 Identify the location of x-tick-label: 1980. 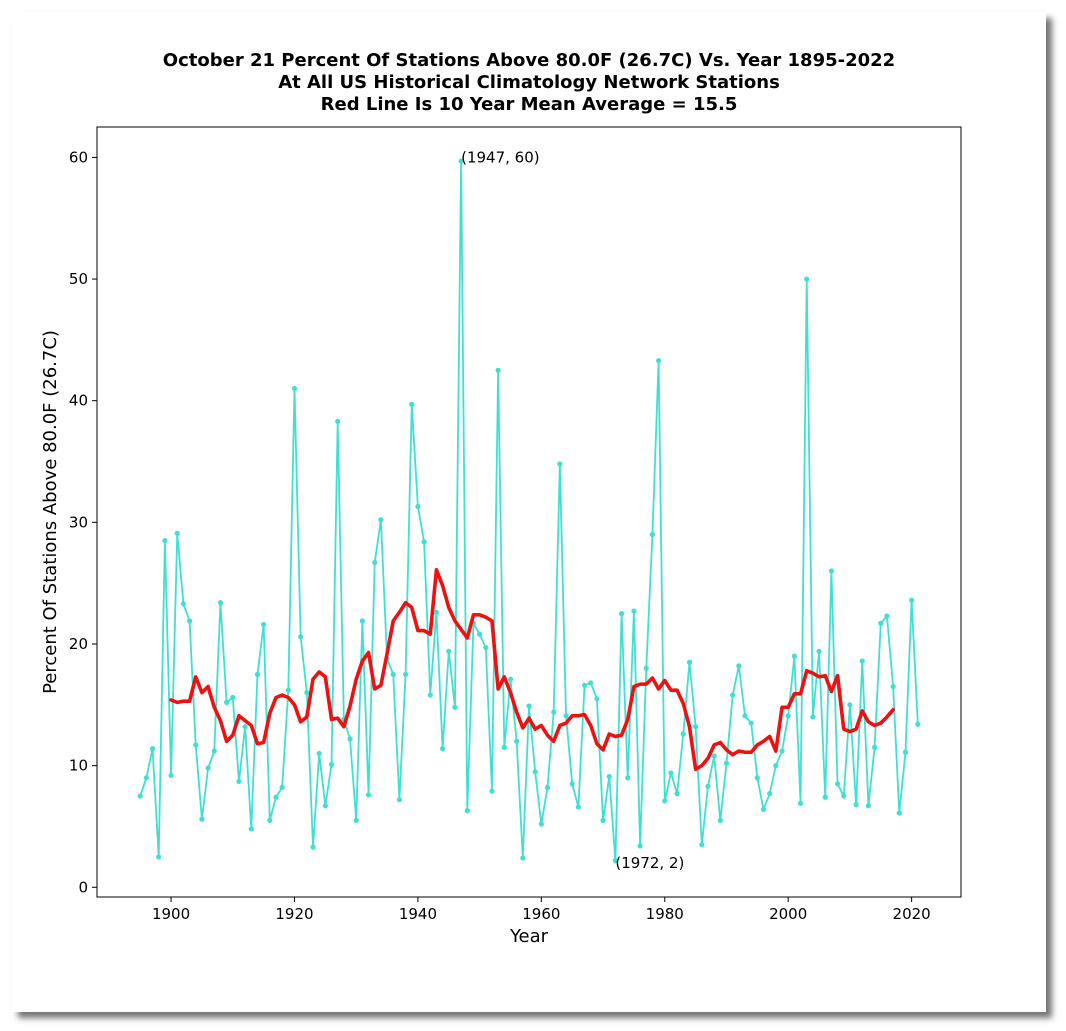
(665, 914).